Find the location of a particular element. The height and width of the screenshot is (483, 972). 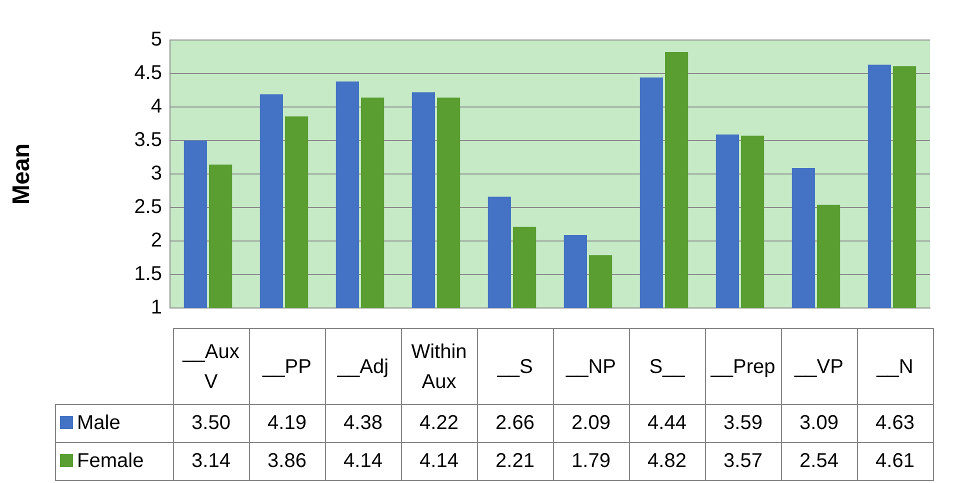

legend-label: Male is located at coordinates (114, 423).